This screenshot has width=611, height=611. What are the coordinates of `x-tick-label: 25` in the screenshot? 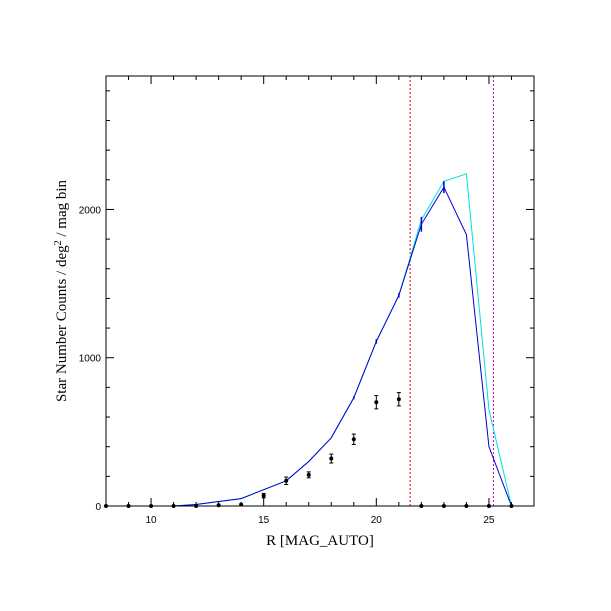 It's located at (489, 520).